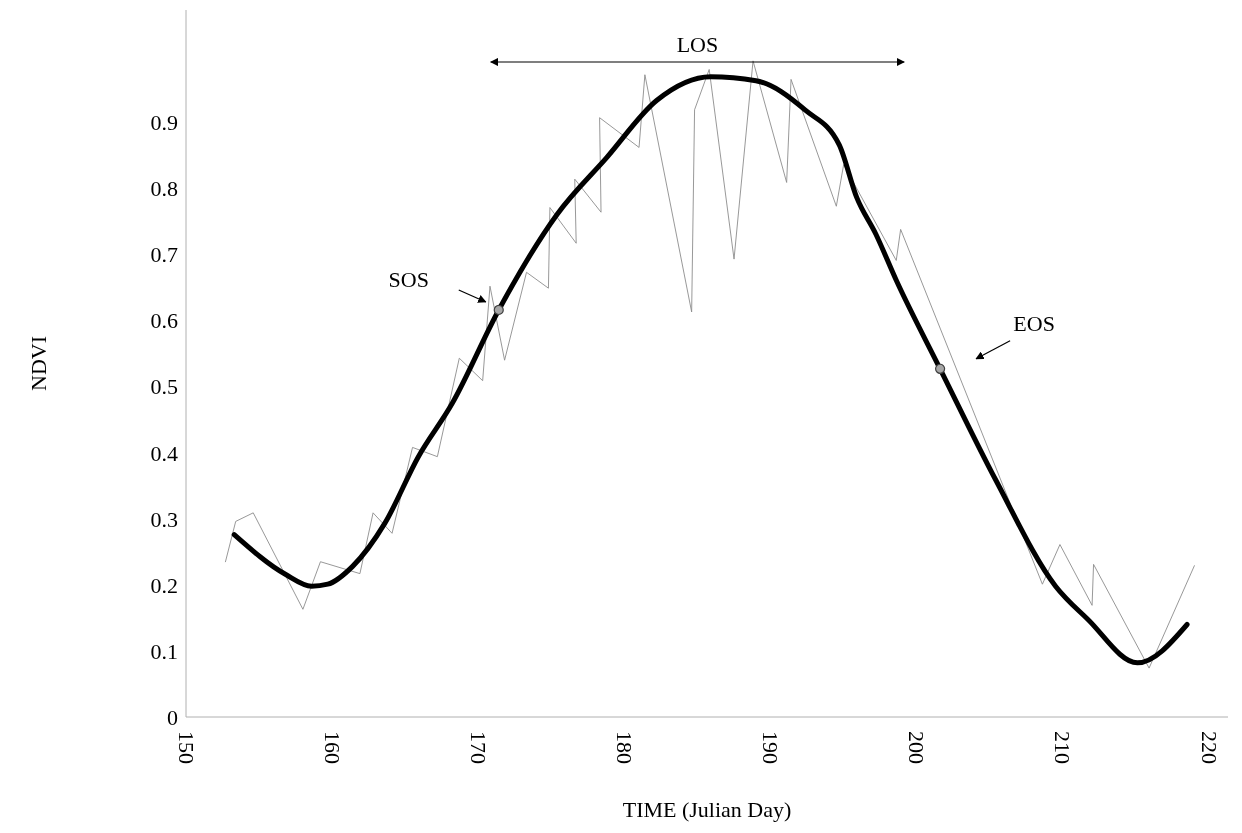  Describe the element at coordinates (164, 123) in the screenshot. I see `y-tick-label: 0.9` at that location.